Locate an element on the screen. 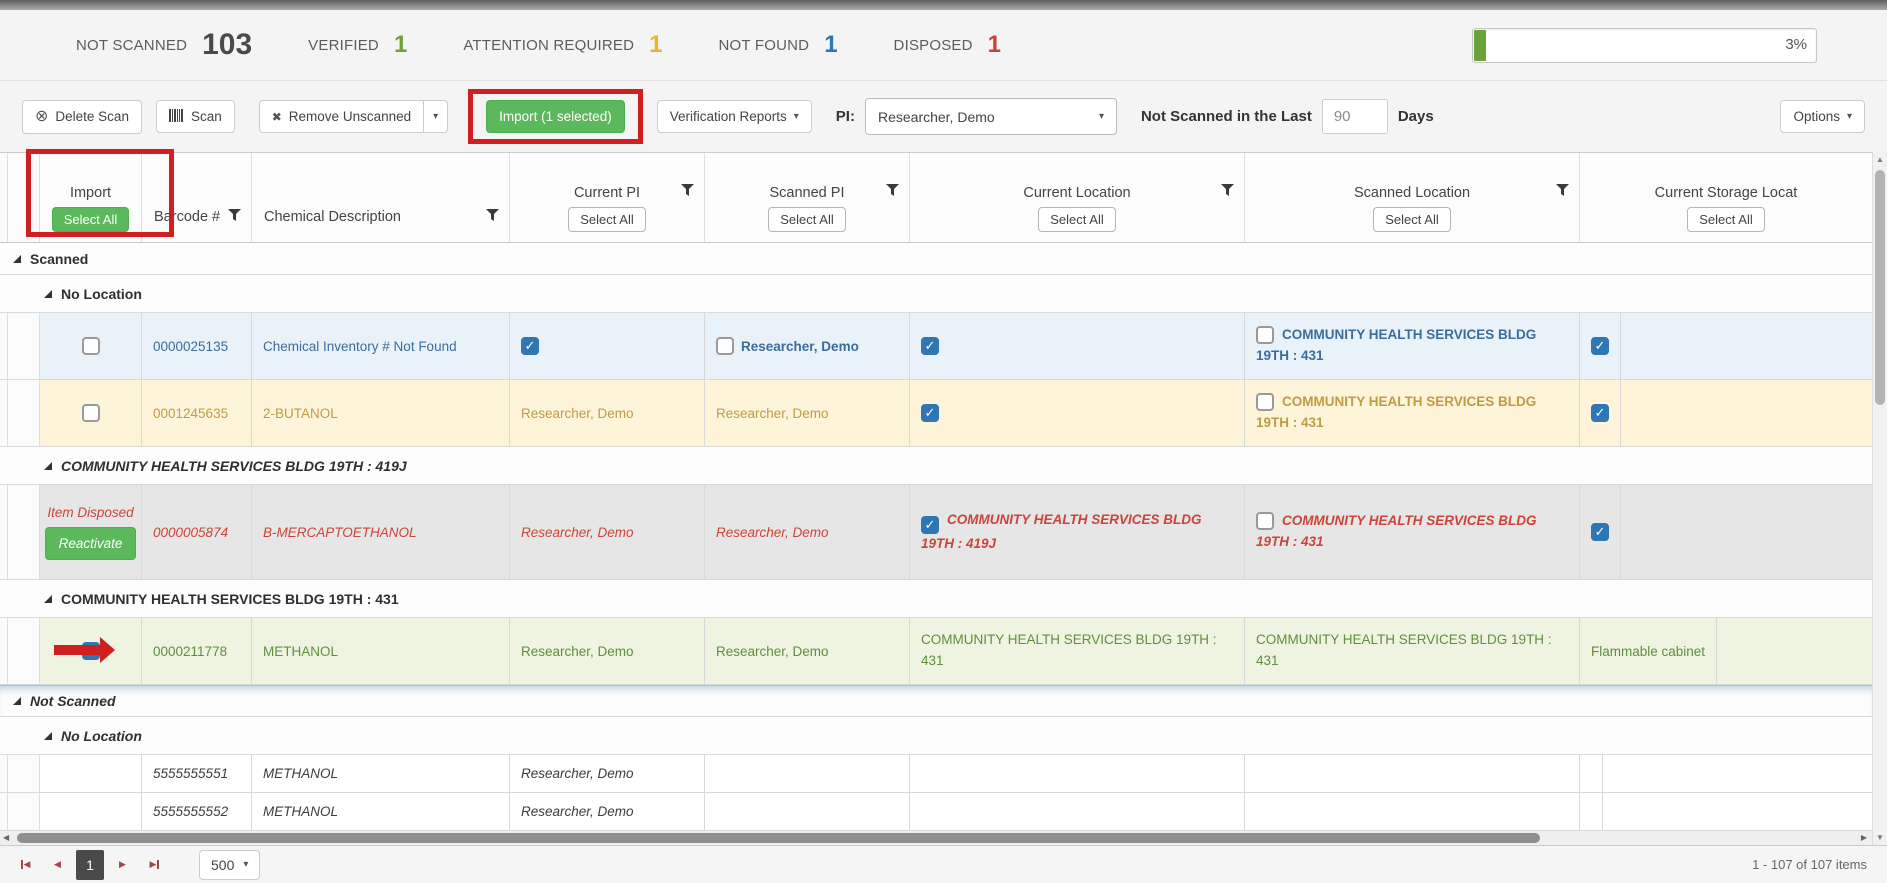 The width and height of the screenshot is (1887, 883). delete-circle-icon: ⊗ is located at coordinates (42, 116).